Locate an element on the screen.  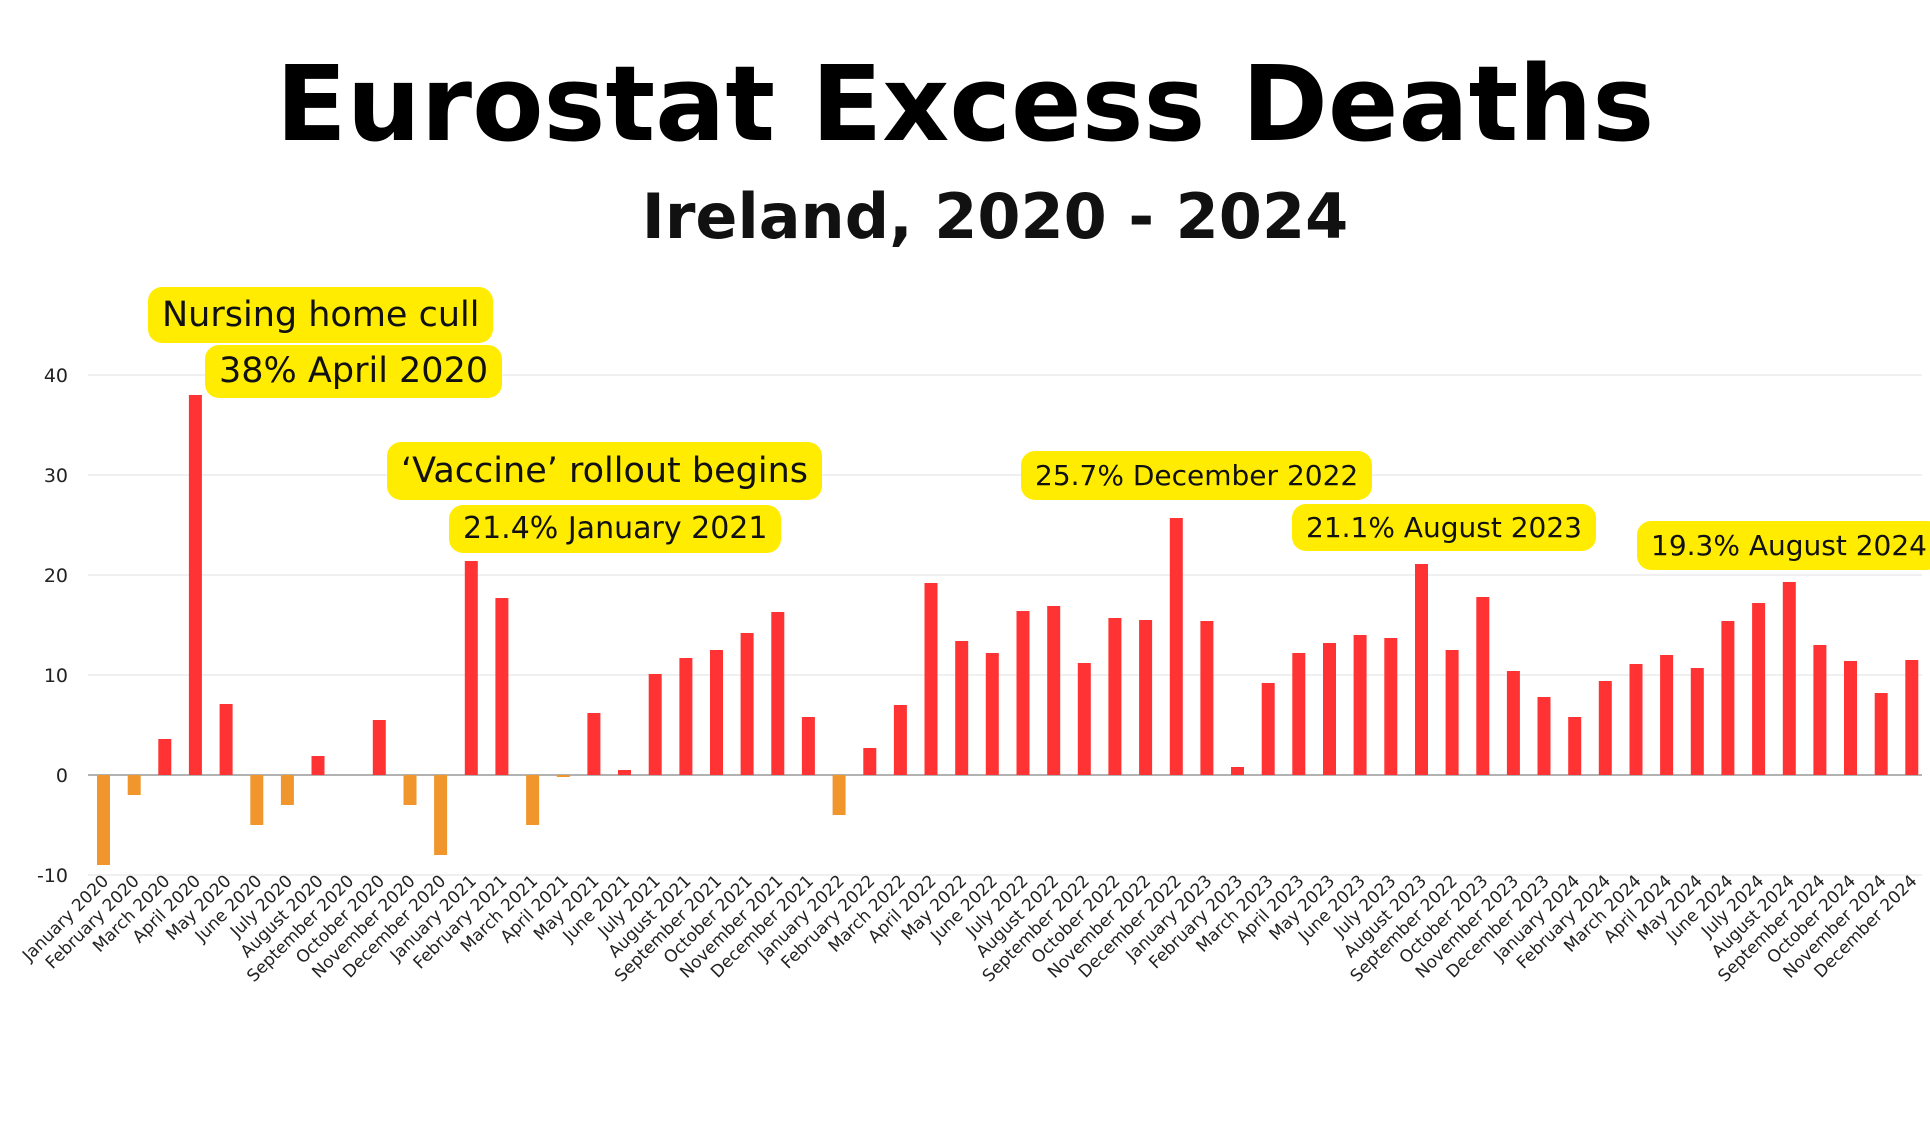
annotation-december-2022-peak: 25.7% December 2022 is located at coordinates (1197, 475).